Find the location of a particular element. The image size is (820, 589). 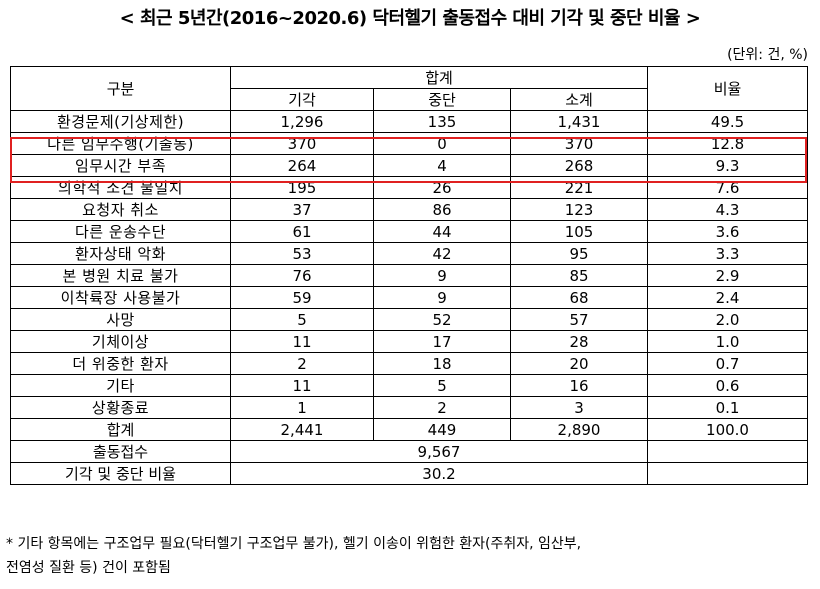

dispatch-value: 9,567 is located at coordinates (439, 451).